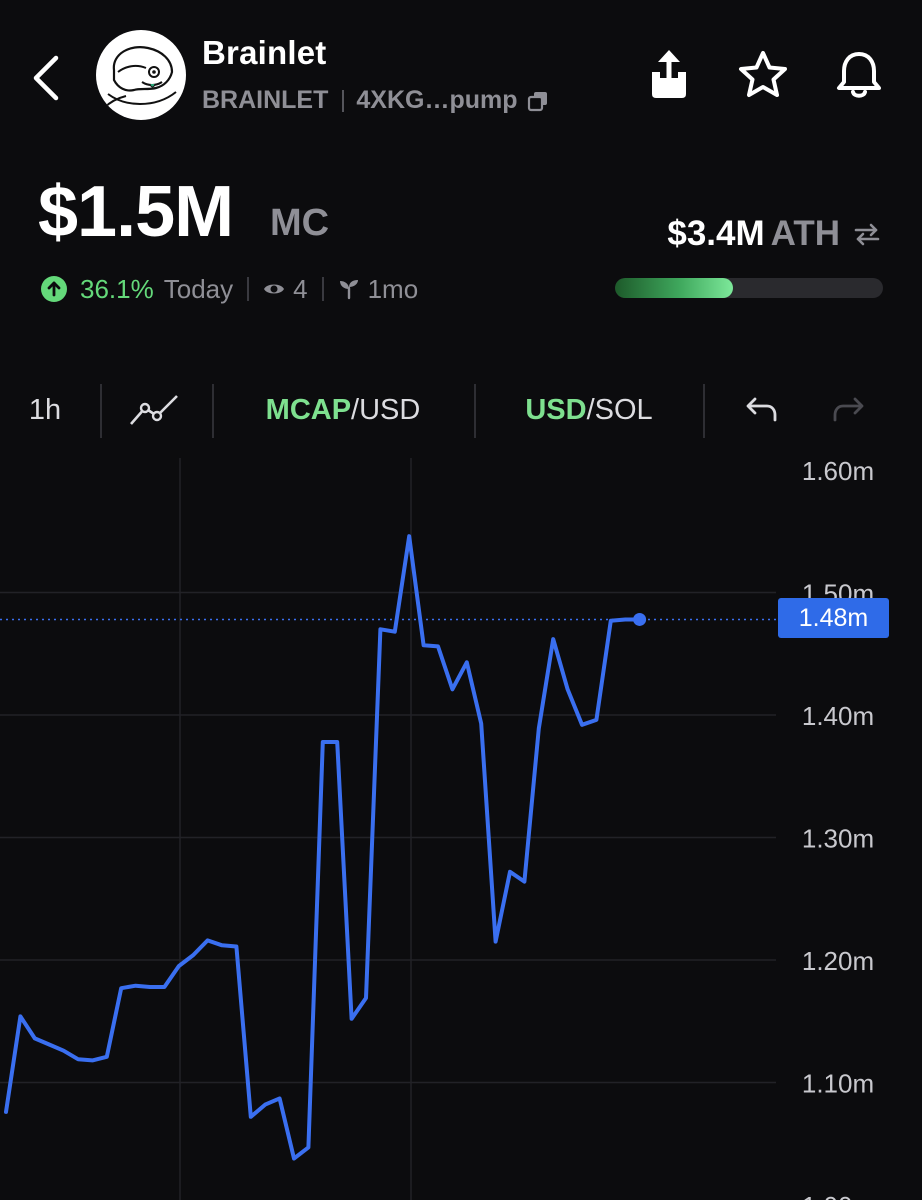 The height and width of the screenshot is (1200, 922). Describe the element at coordinates (716, 233) in the screenshot. I see `ath-value: $3.4M` at that location.